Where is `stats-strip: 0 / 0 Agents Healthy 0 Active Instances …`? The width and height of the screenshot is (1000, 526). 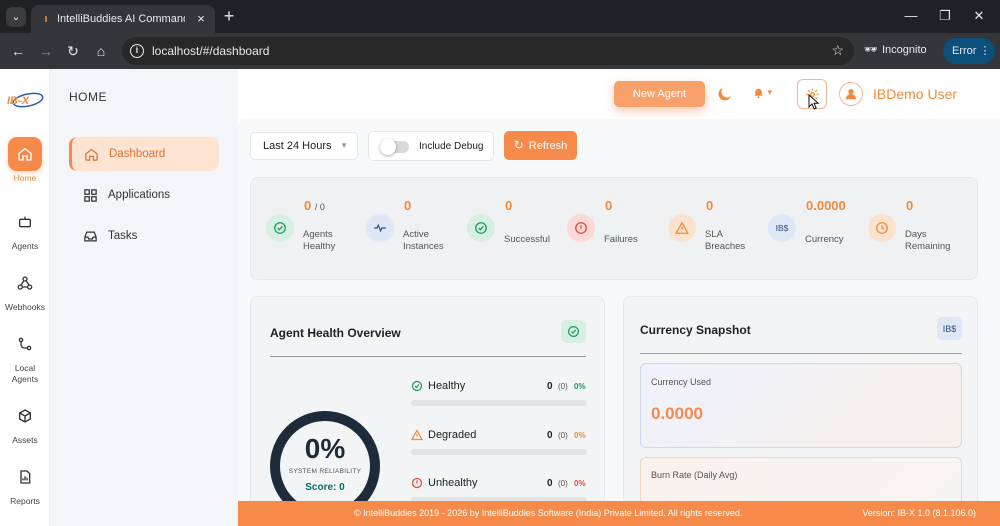
stats-strip: 0 / 0 Agents Healthy 0 Active Instances … is located at coordinates (614, 228).